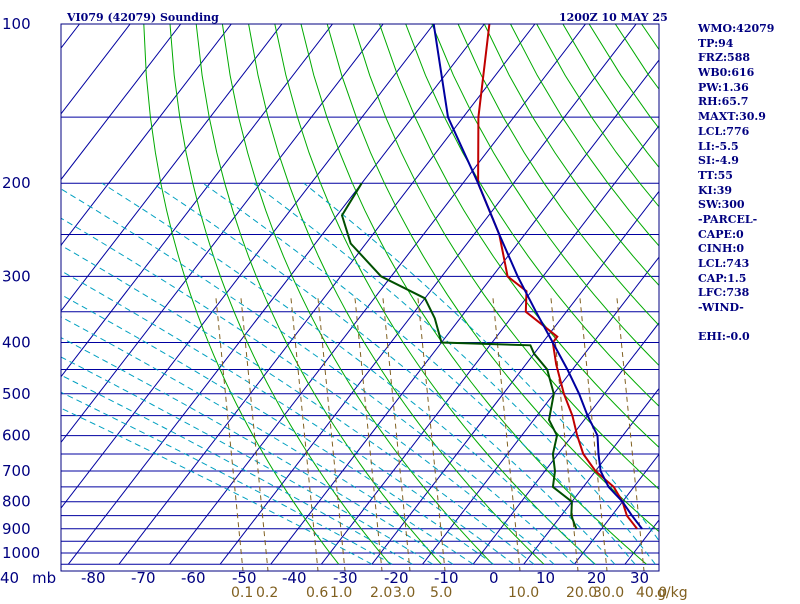 The image size is (800, 604). What do you see at coordinates (748, 249) in the screenshot?
I see `index-item: CINH:0` at bounding box center [748, 249].